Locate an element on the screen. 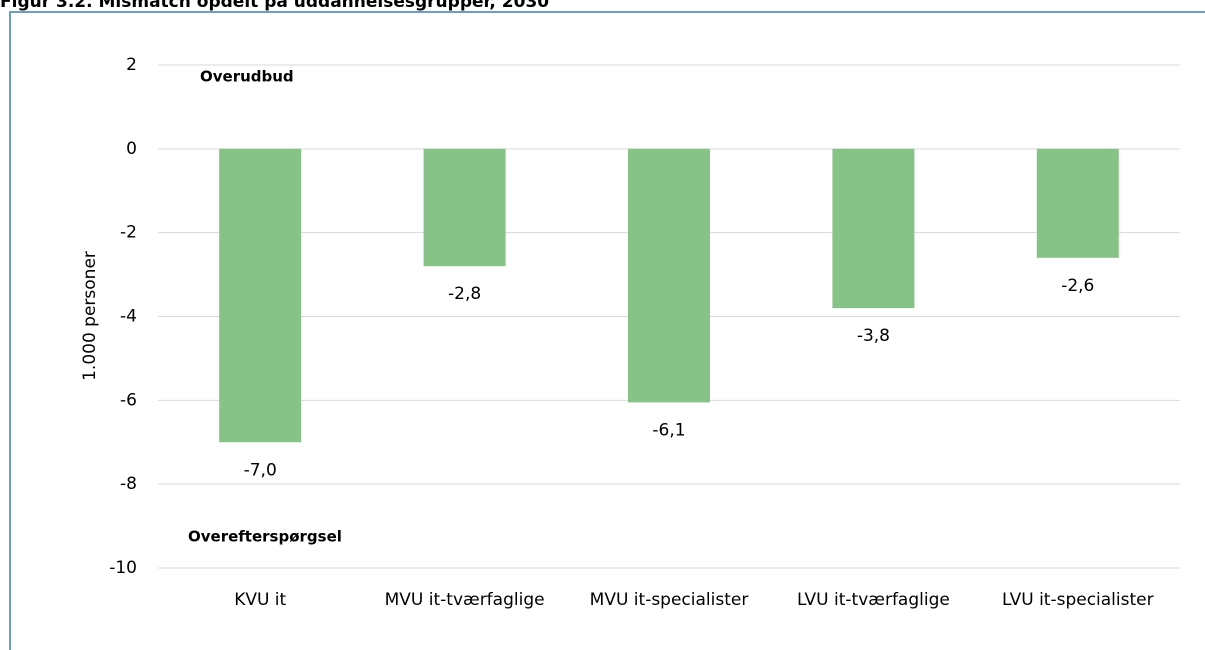 This screenshot has height=650, width=1205. x-tick-label: KVU it is located at coordinates (260, 600).